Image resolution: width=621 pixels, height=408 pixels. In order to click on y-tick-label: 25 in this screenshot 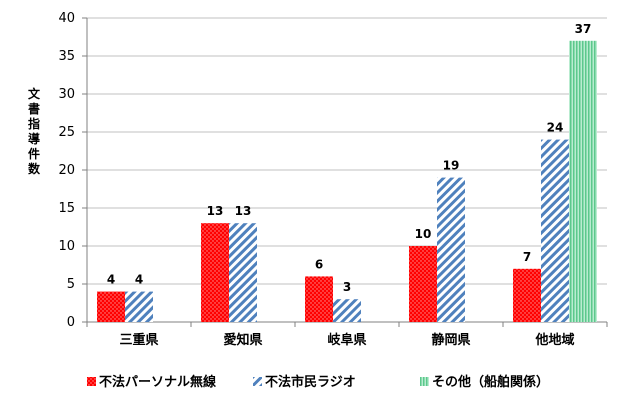, I will do `click(66, 132)`.